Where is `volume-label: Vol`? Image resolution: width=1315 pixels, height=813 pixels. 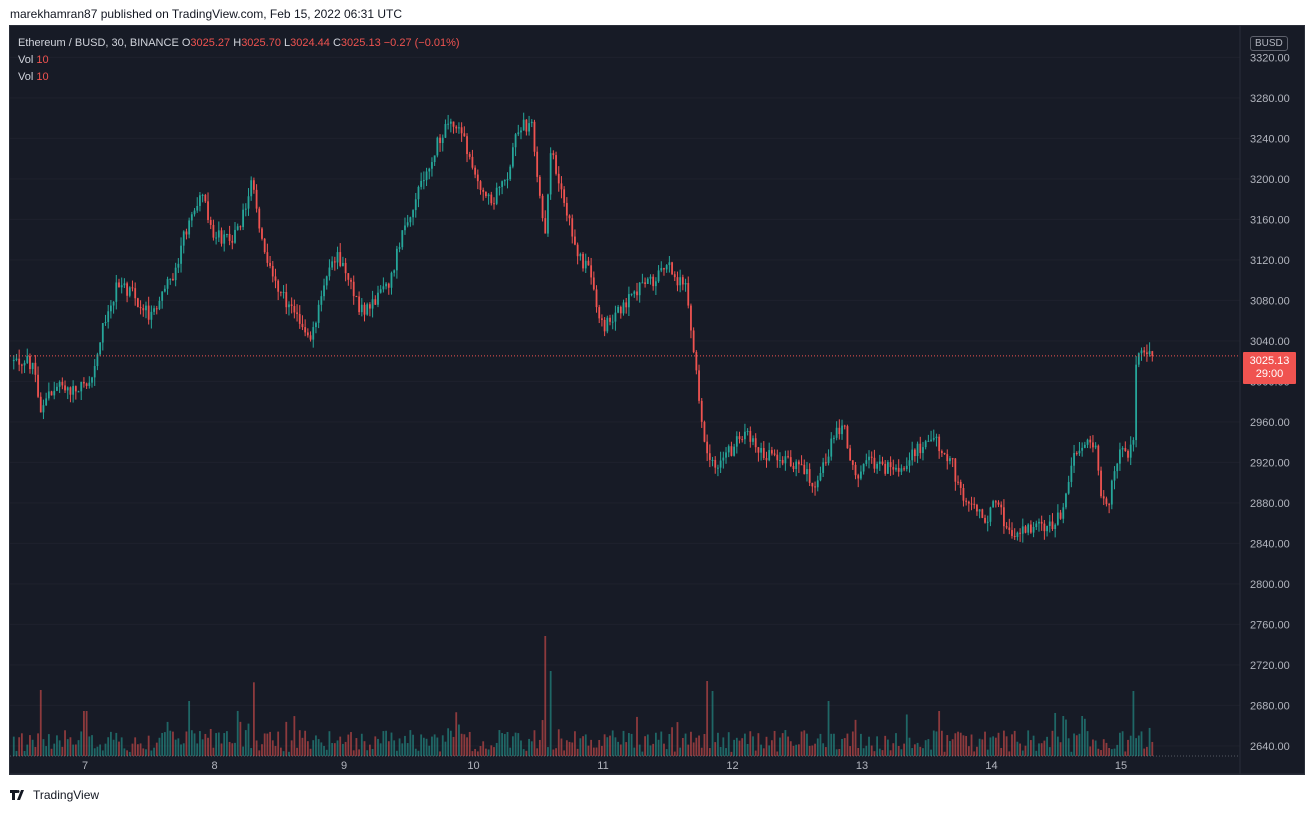
volume-label: Vol is located at coordinates (26, 77).